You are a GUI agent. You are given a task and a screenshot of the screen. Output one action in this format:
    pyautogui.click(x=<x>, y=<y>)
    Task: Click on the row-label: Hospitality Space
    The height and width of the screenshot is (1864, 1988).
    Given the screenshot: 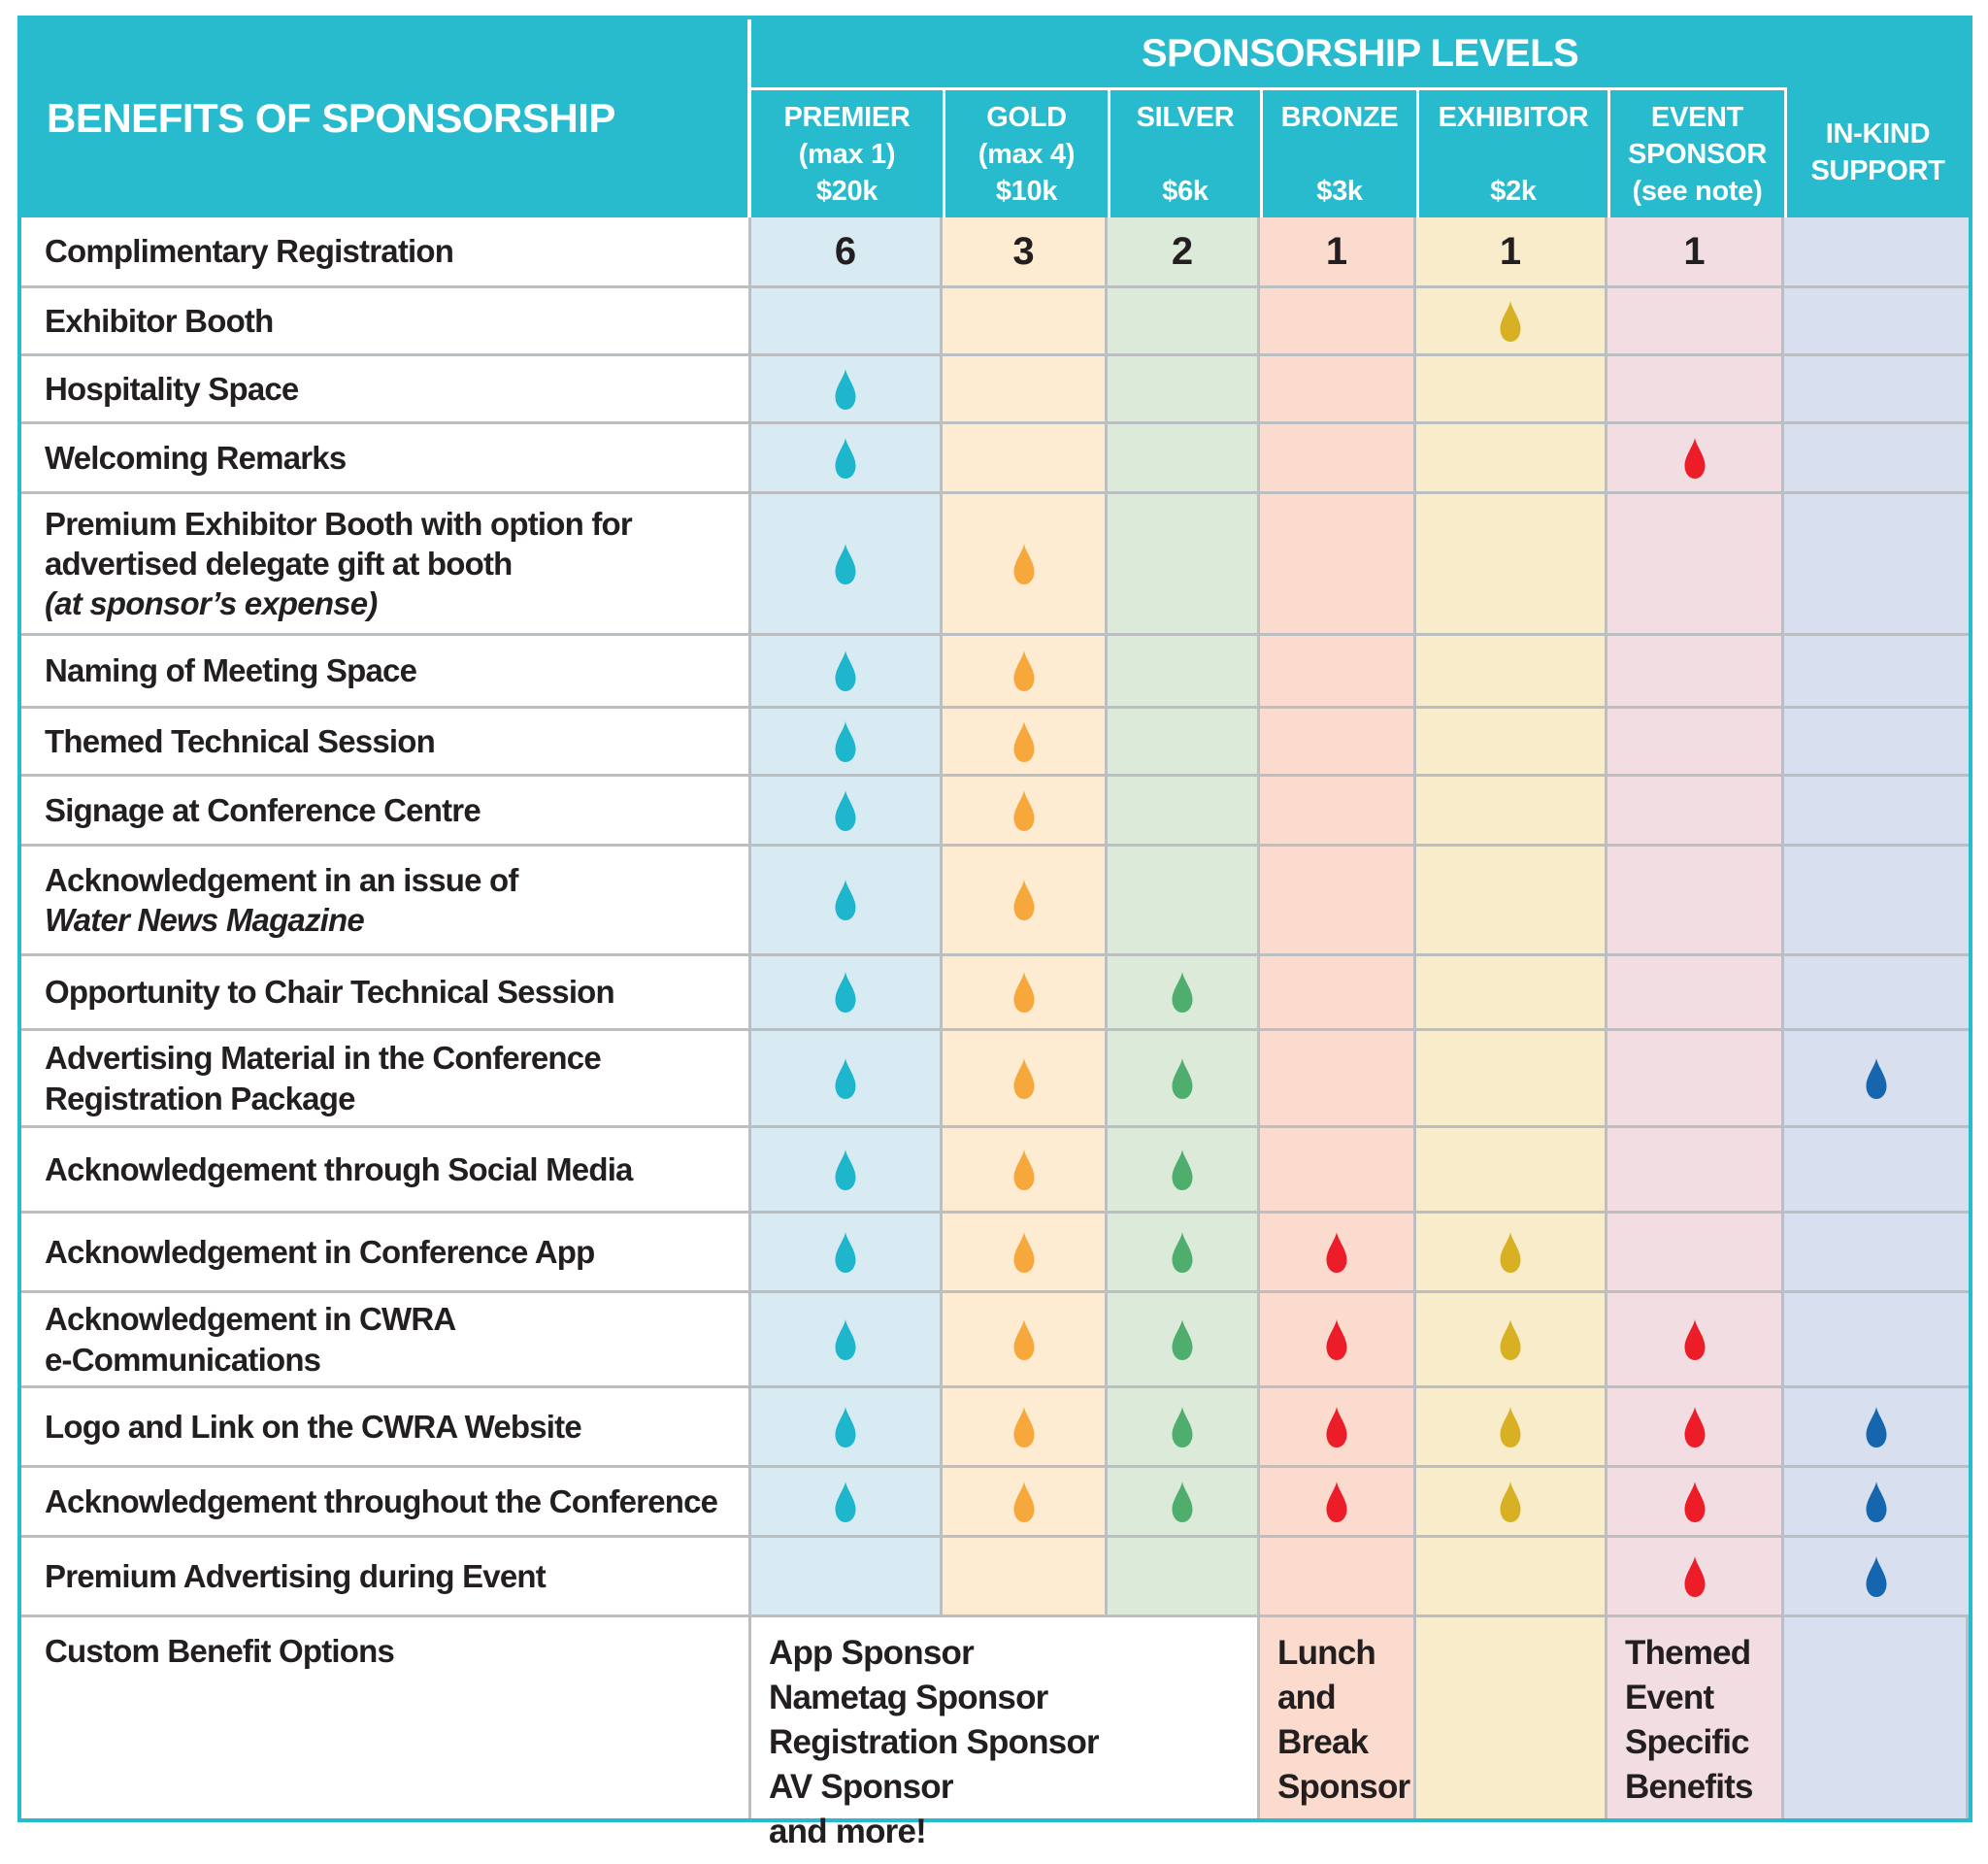 What is the action you would take?
    pyautogui.click(x=172, y=388)
    